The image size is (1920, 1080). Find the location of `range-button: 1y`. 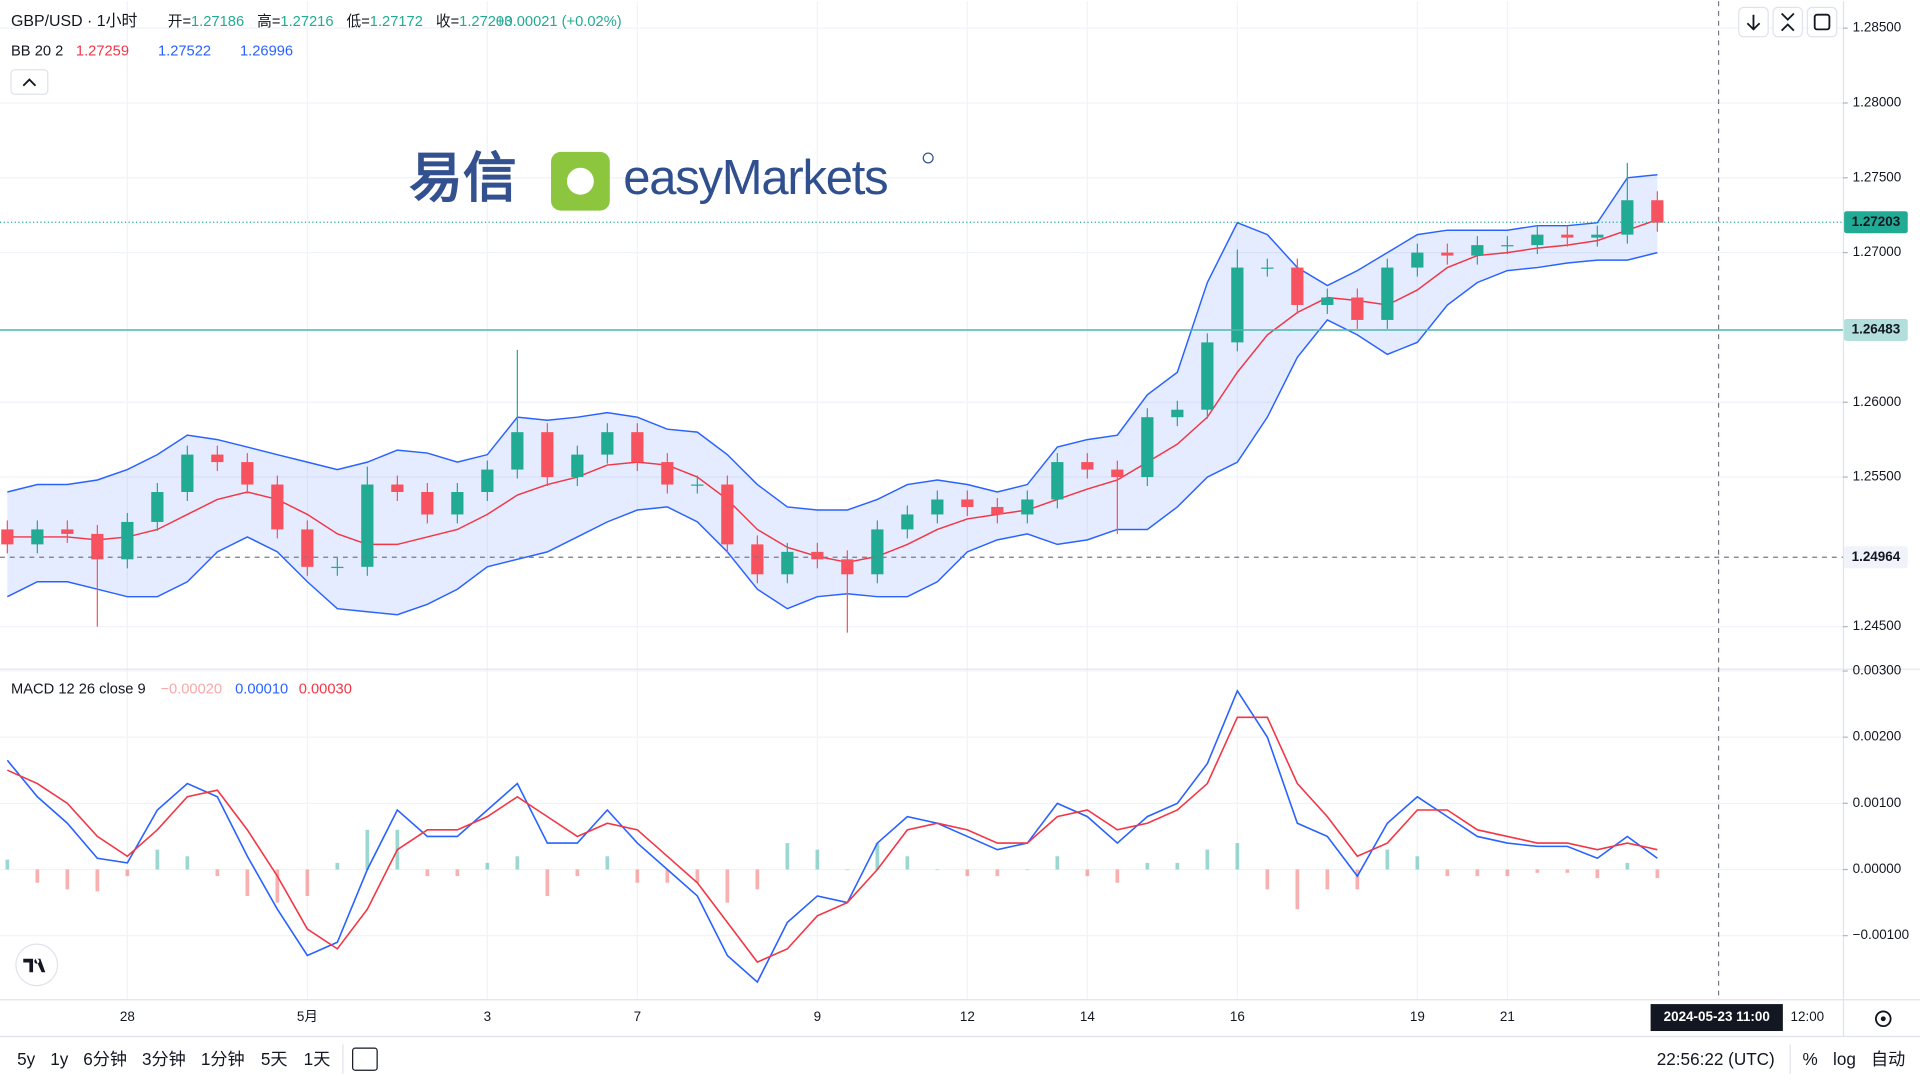

range-button: 1y is located at coordinates (59, 1059).